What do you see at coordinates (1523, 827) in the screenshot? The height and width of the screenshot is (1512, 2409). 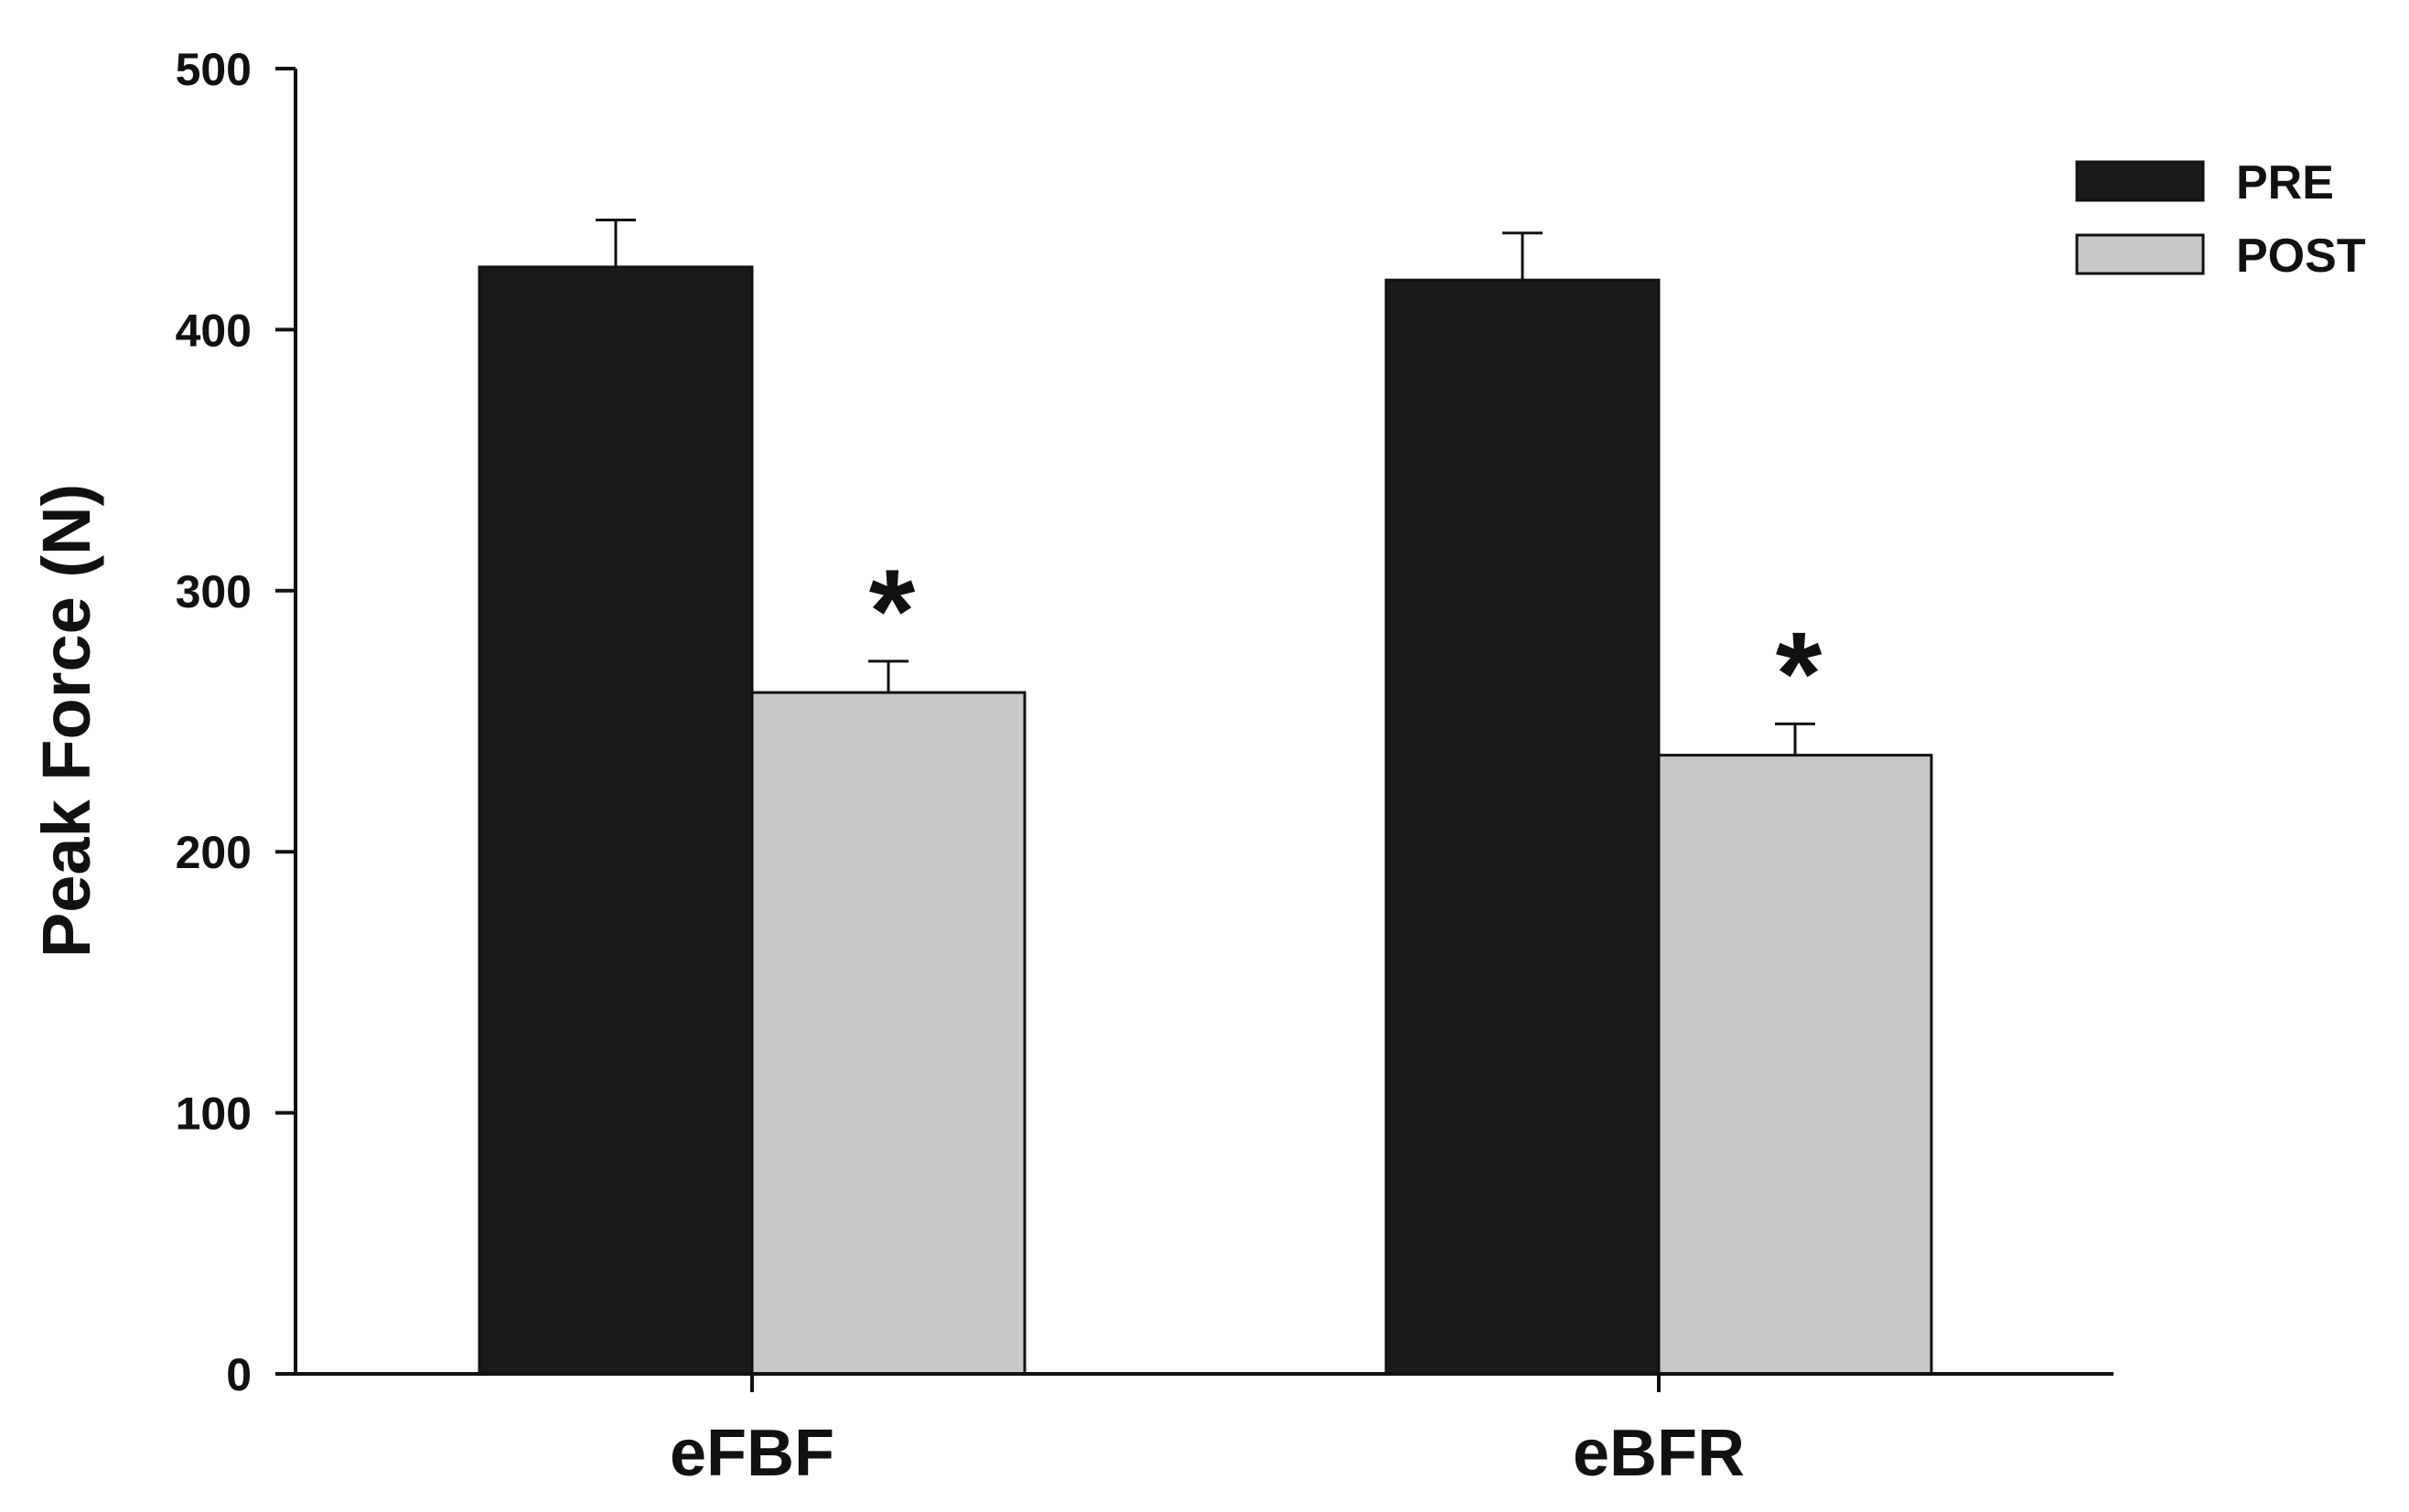 I see `bar-pre-ebfr` at bounding box center [1523, 827].